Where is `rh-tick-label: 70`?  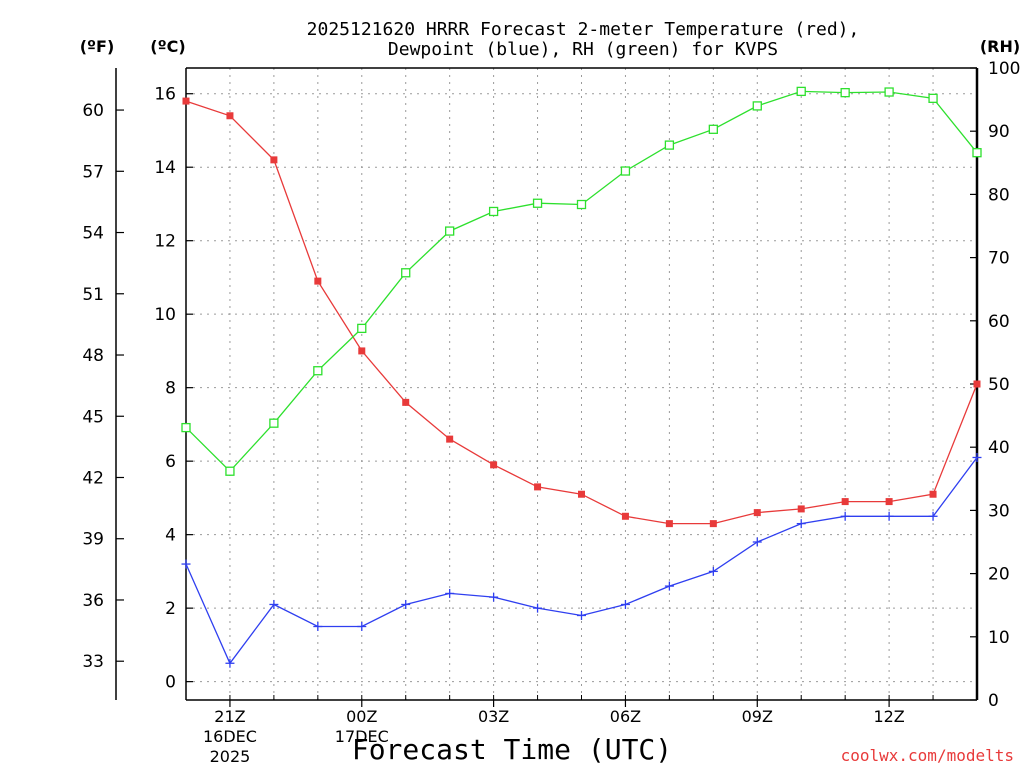 rh-tick-label: 70 is located at coordinates (999, 259).